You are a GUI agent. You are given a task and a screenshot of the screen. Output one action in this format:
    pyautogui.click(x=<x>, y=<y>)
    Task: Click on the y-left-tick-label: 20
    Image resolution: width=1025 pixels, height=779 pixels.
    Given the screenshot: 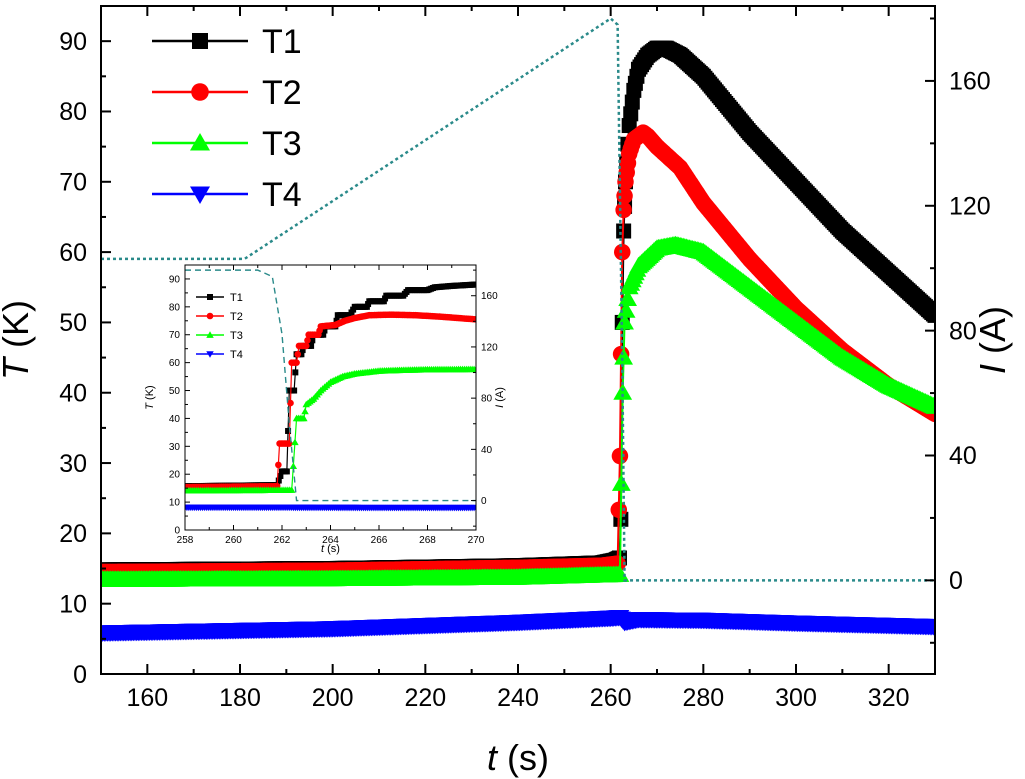 What is the action you would take?
    pyautogui.click(x=175, y=475)
    